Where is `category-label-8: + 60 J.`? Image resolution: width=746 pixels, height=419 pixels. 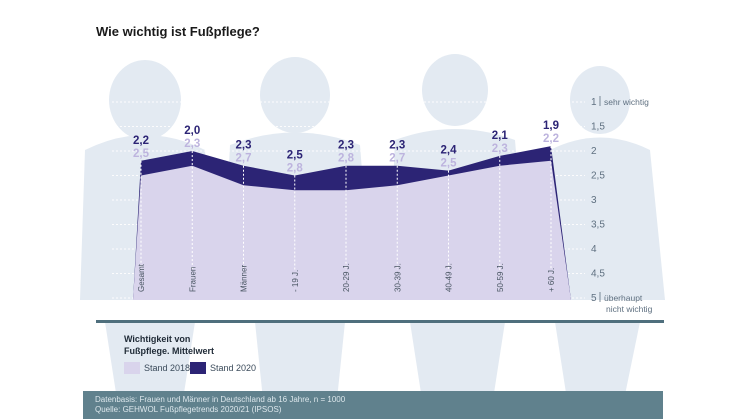 category-label-8: + 60 J. is located at coordinates (551, 280).